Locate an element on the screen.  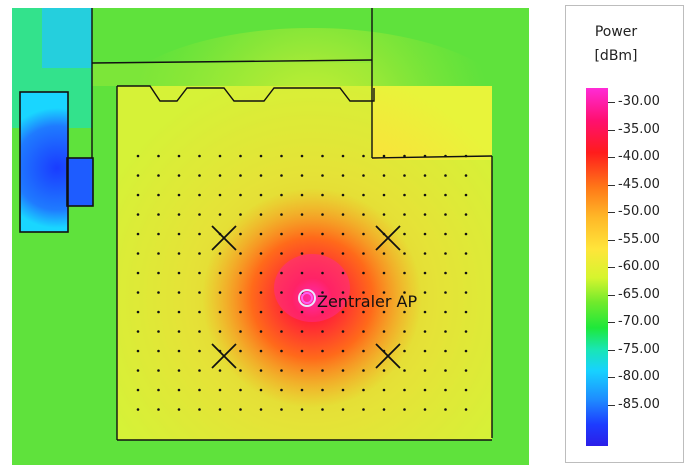
access-point-icon is located at coordinates (307, 298).